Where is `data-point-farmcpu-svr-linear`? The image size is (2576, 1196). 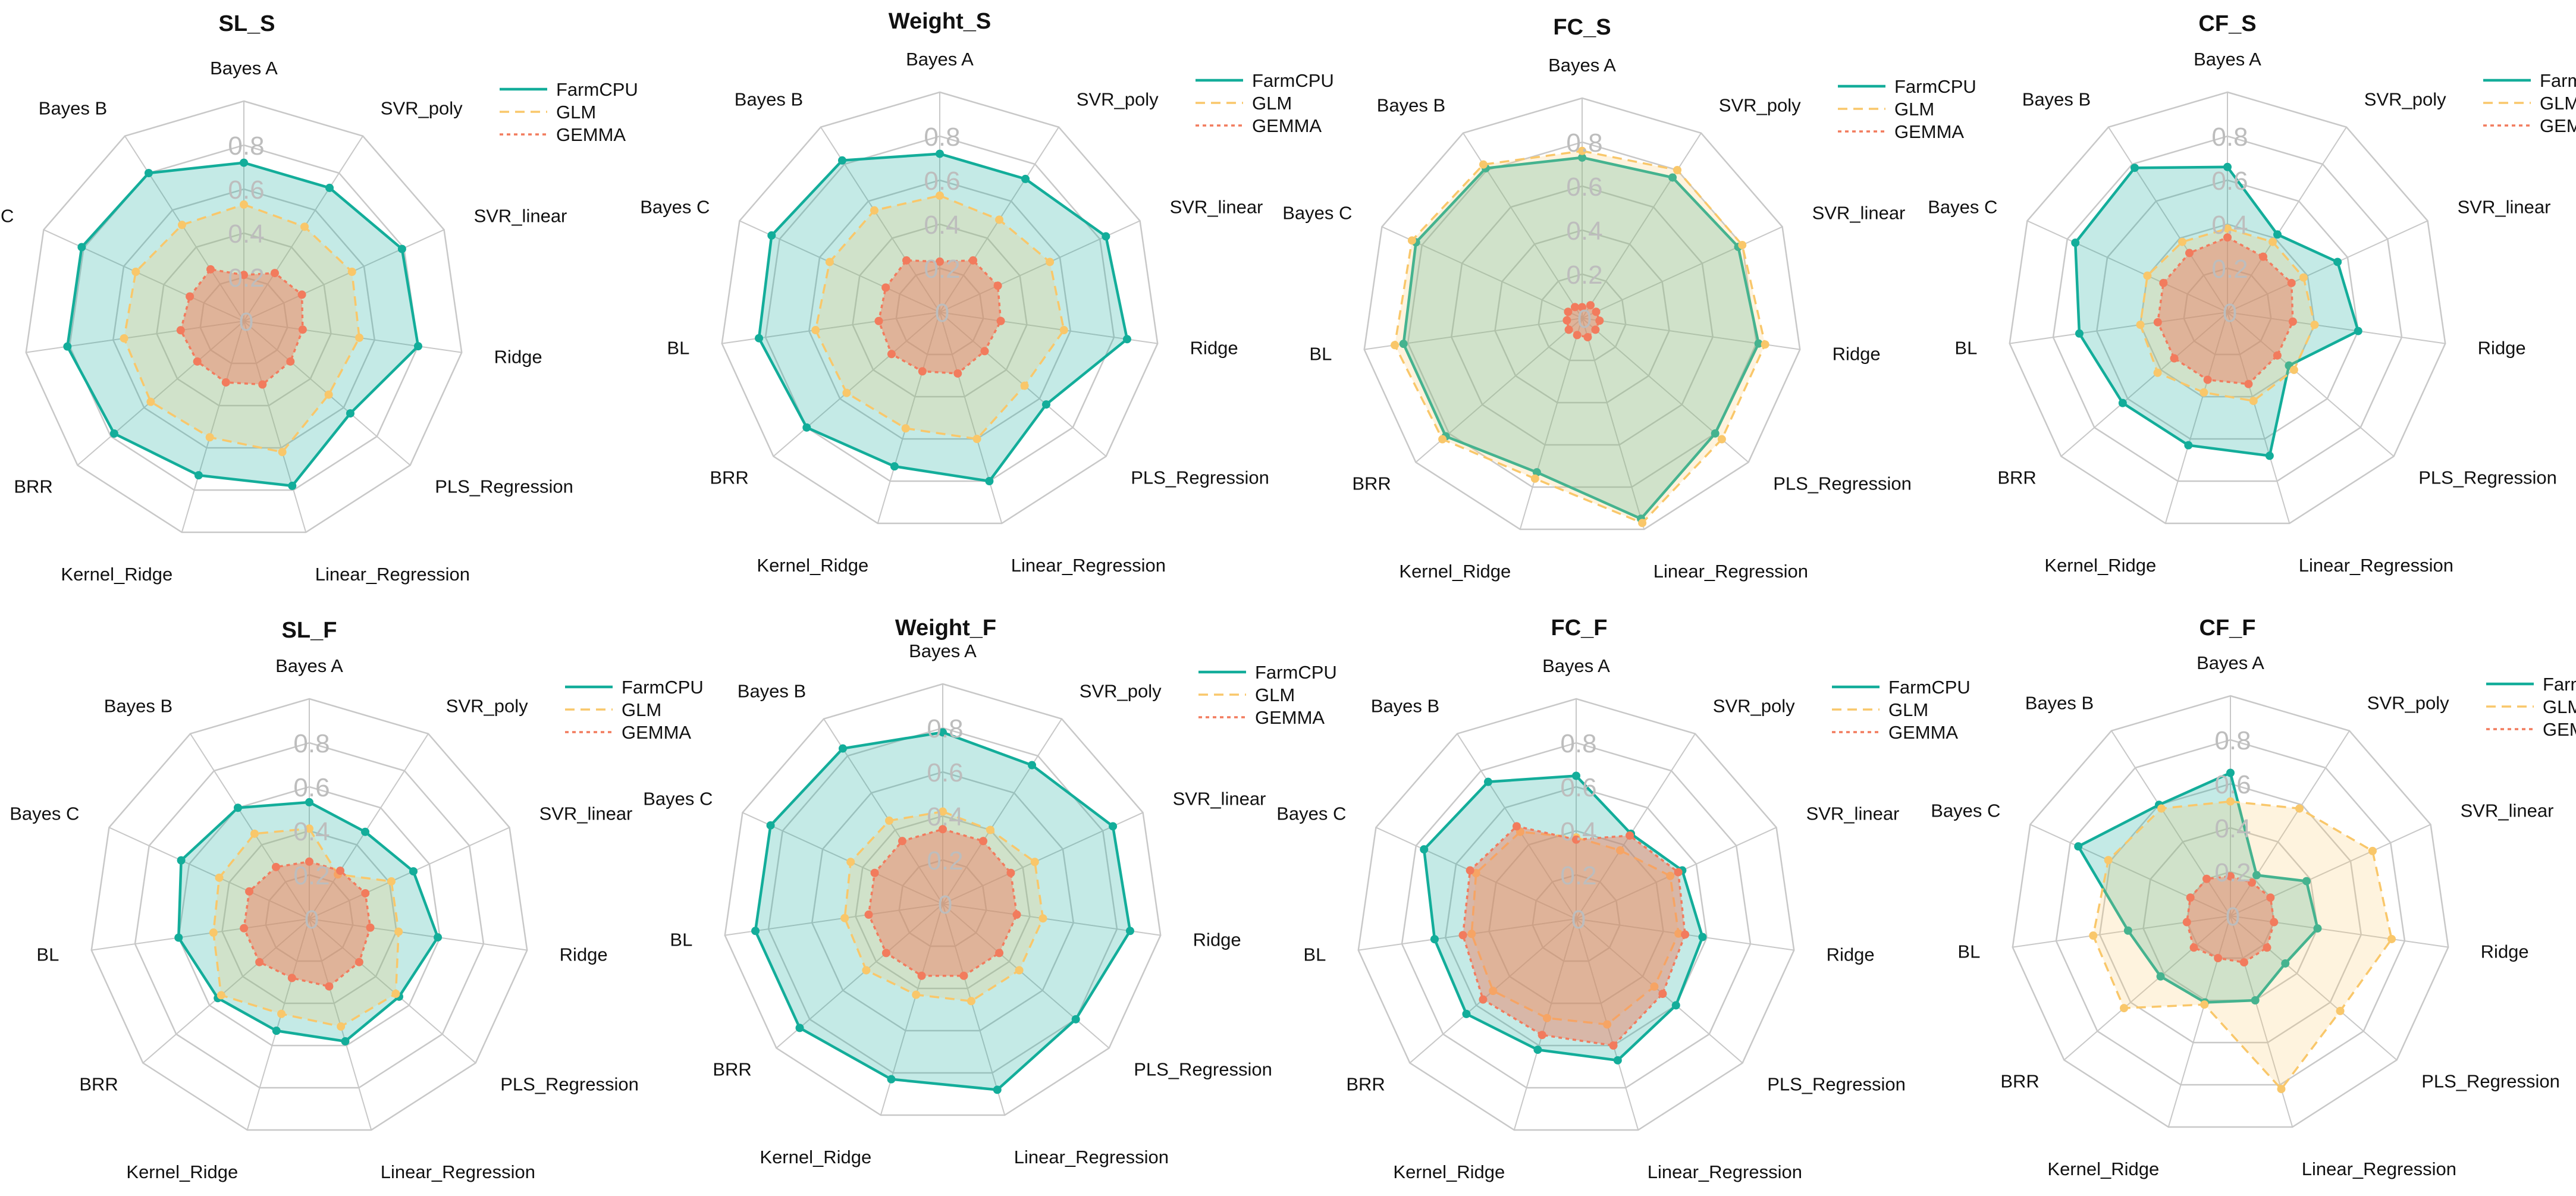 data-point-farmcpu-svr-linear is located at coordinates (401, 248).